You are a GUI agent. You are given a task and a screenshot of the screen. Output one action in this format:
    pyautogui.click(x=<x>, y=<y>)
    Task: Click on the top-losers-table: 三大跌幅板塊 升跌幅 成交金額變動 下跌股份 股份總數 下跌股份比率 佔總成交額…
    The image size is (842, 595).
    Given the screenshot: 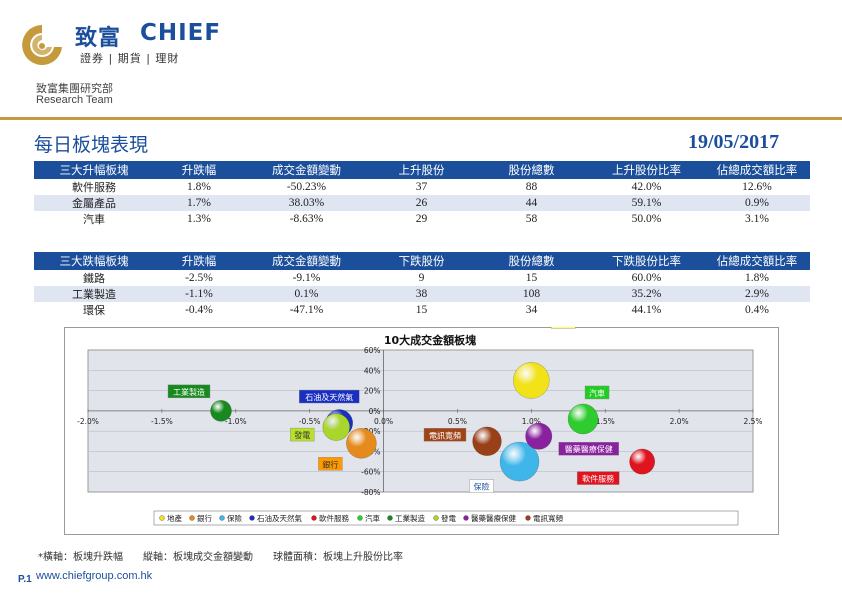 What is the action you would take?
    pyautogui.click(x=422, y=285)
    